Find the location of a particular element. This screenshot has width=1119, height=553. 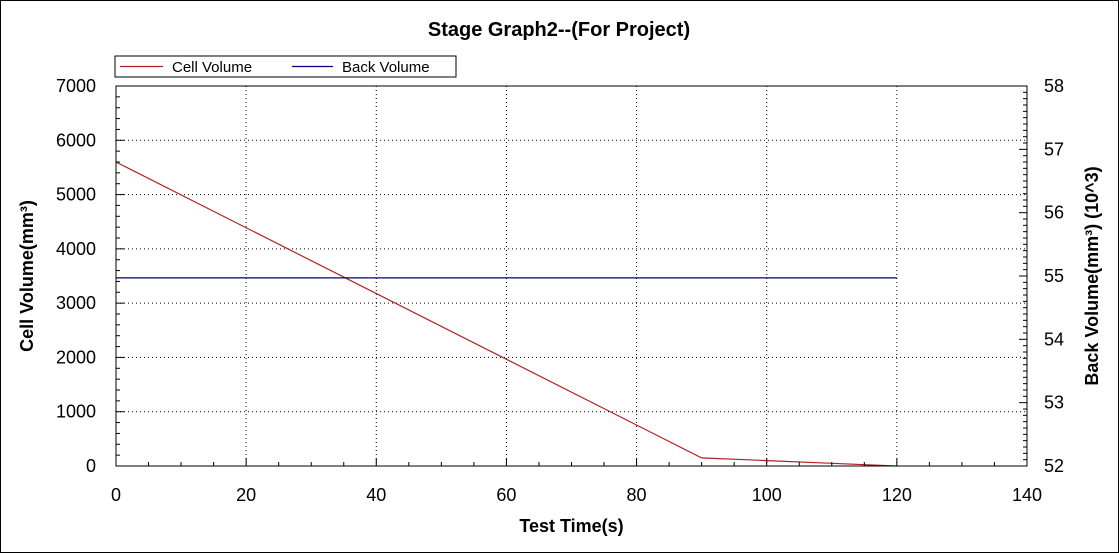

x-tick-label: 140 is located at coordinates (1027, 495).